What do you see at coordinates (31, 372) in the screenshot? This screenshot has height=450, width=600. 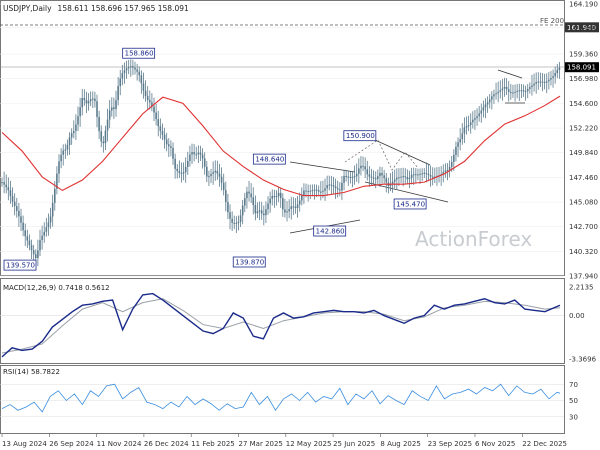 I see `rsi-title: RSI(14) 58.7822` at bounding box center [31, 372].